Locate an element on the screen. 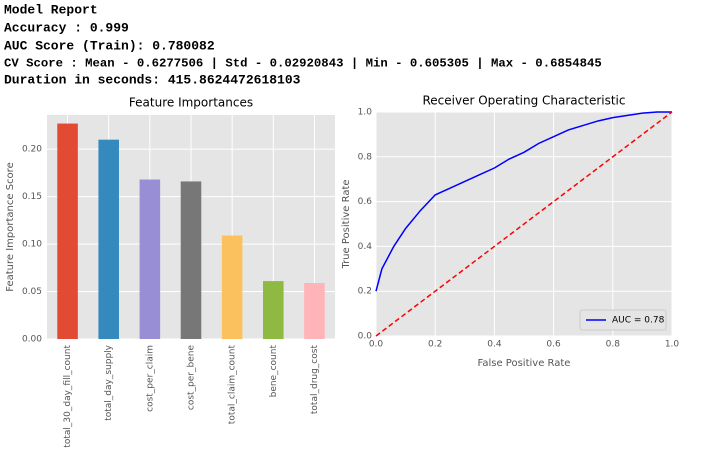 This screenshot has width=714, height=474. x-tick-label: 0.0 is located at coordinates (376, 345).